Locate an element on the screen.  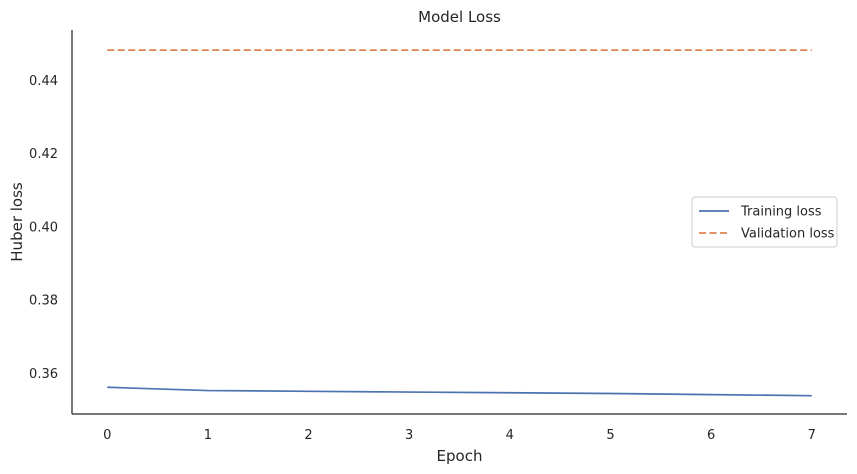
y-tick-label: 0.44 is located at coordinates (43, 81).